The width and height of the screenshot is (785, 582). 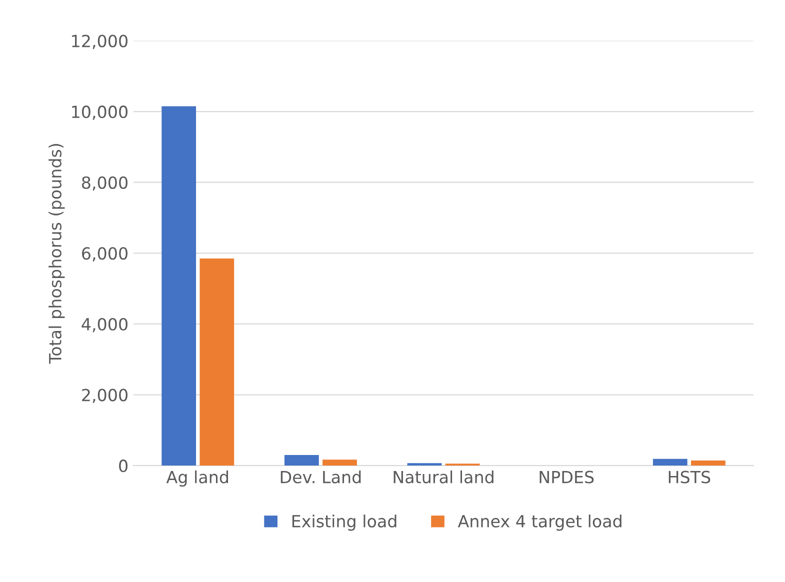 I want to click on legend-label: Annex 4 target load, so click(x=540, y=522).